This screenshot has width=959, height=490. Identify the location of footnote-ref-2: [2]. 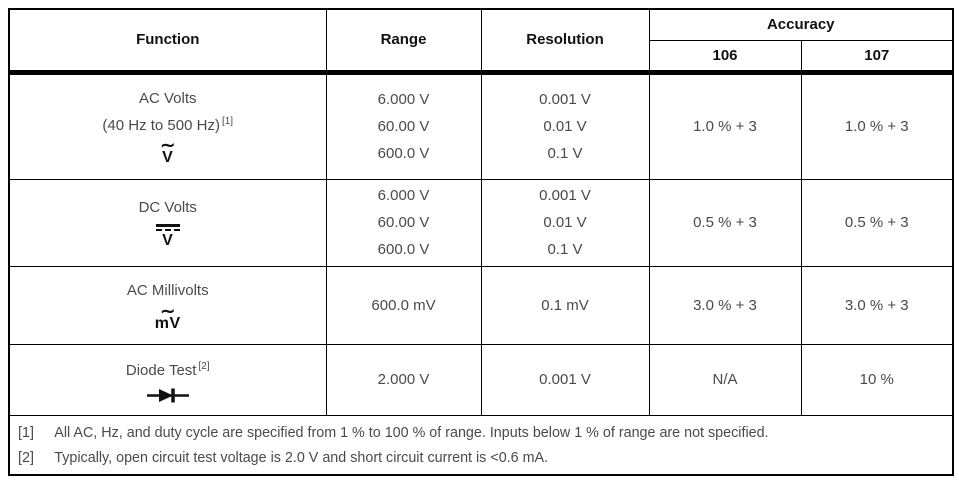
(204, 366).